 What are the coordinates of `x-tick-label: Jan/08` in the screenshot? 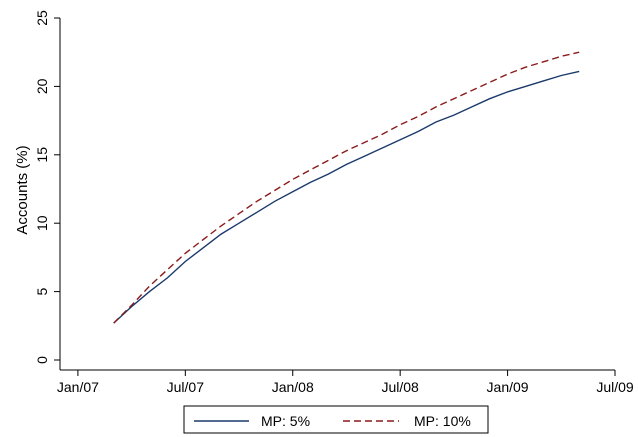 It's located at (293, 387).